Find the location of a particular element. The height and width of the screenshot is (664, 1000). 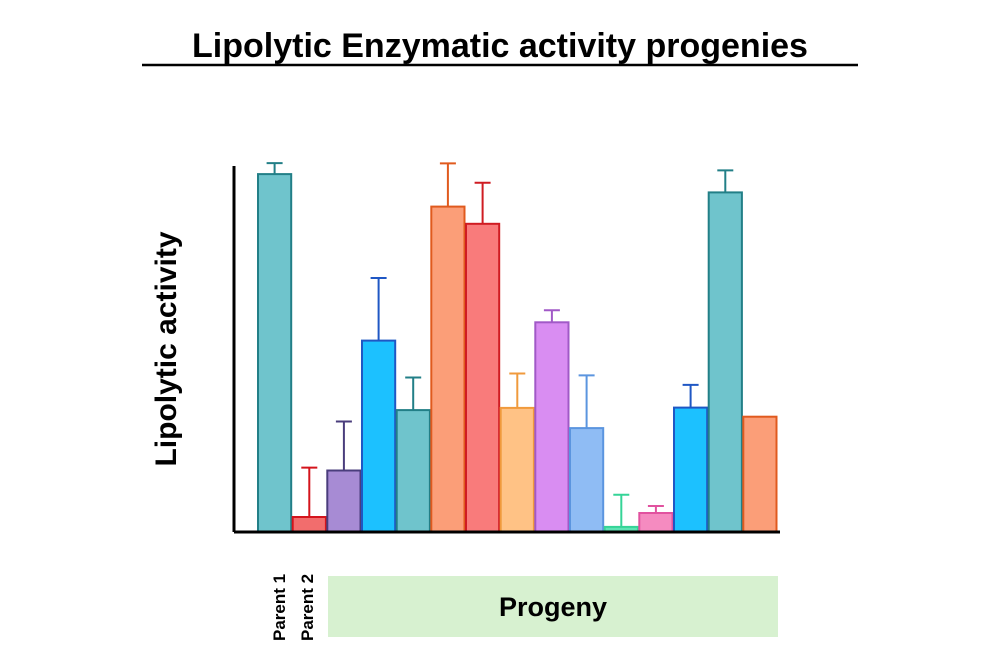

tick-label-parent-1: Parent 1 is located at coordinates (279, 607).